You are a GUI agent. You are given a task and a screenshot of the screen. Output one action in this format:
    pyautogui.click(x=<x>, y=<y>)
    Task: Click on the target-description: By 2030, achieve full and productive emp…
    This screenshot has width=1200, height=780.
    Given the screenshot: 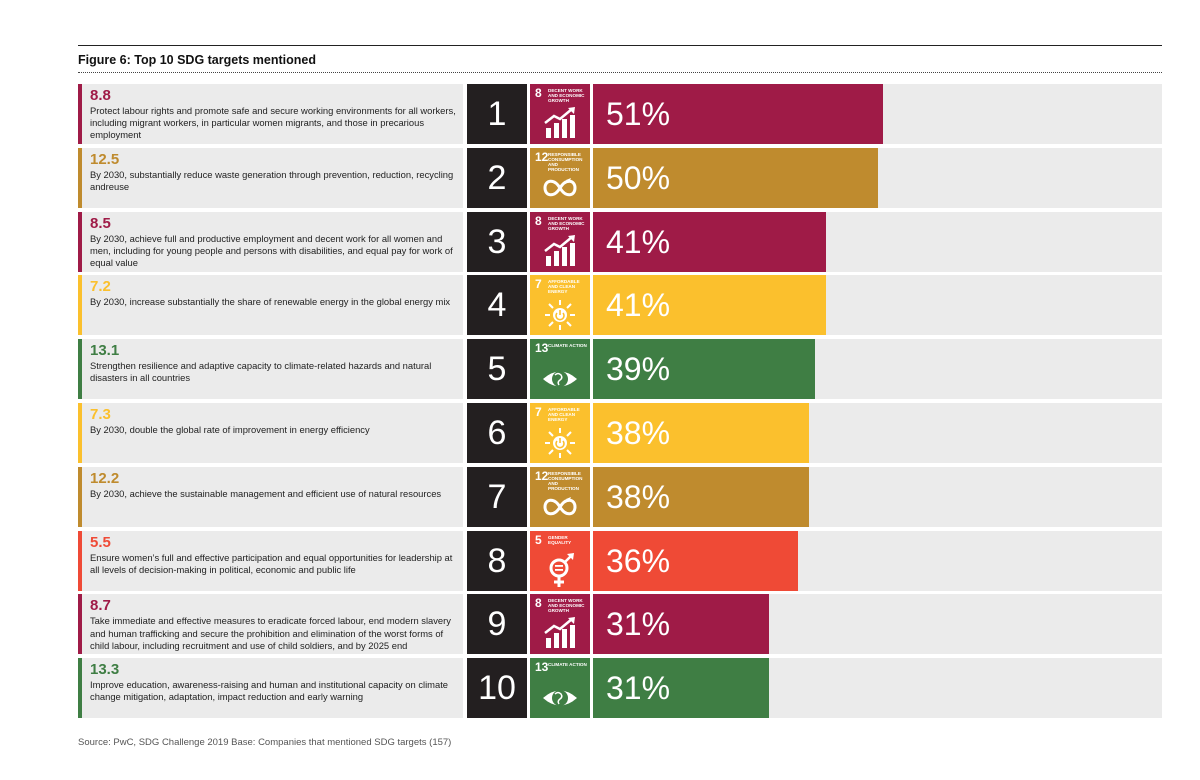 What is the action you would take?
    pyautogui.click(x=271, y=250)
    